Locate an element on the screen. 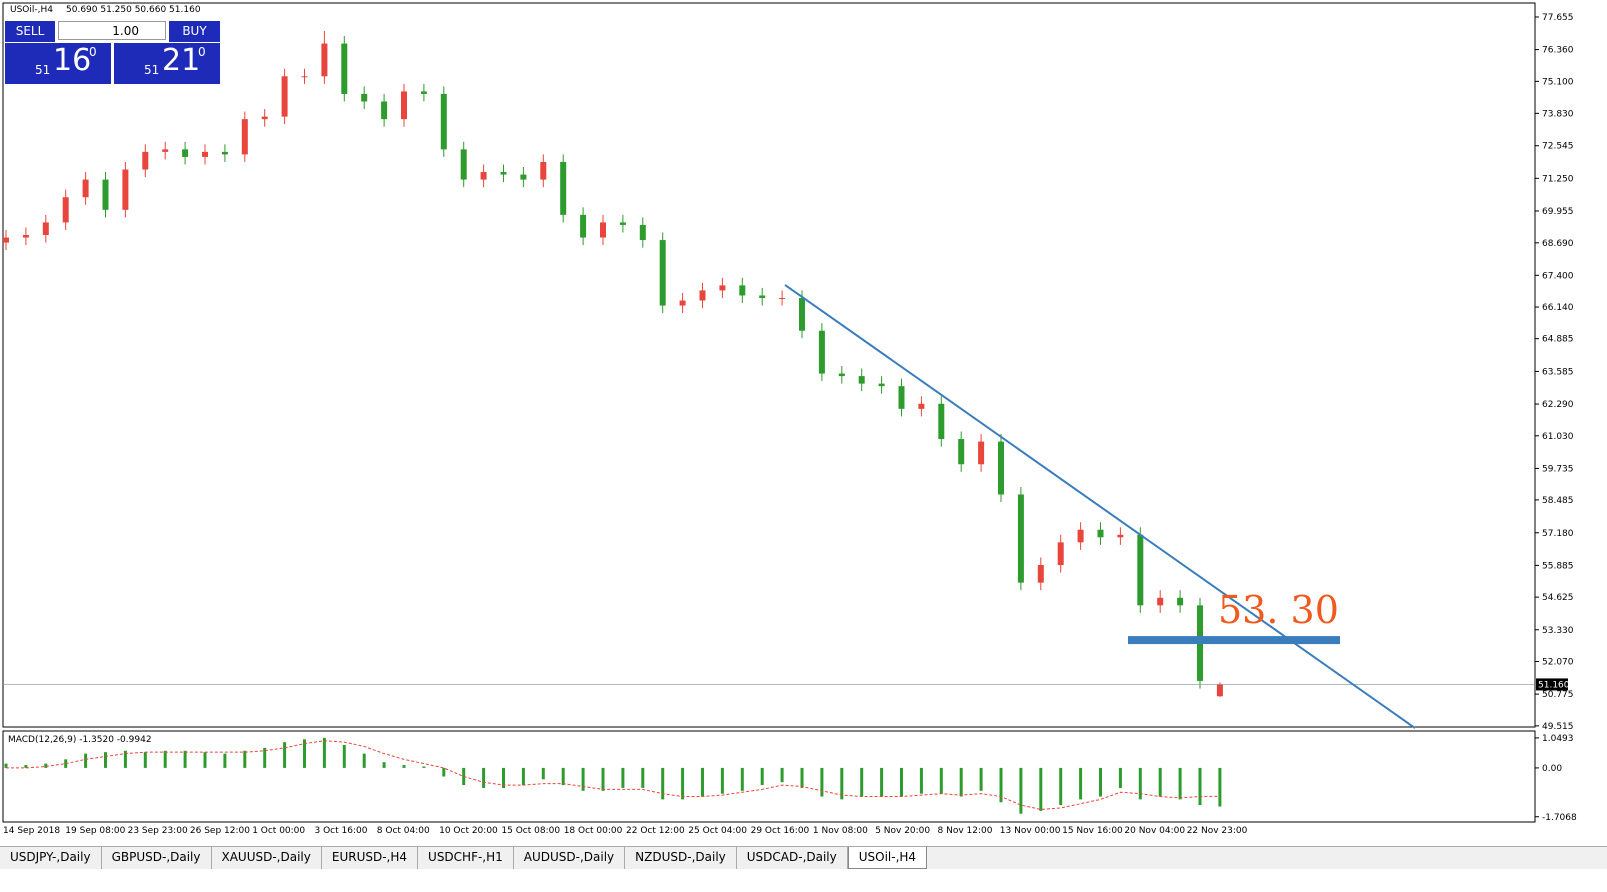 Image resolution: width=1607 pixels, height=892 pixels. y-tick-label: 62.290 is located at coordinates (1558, 405).